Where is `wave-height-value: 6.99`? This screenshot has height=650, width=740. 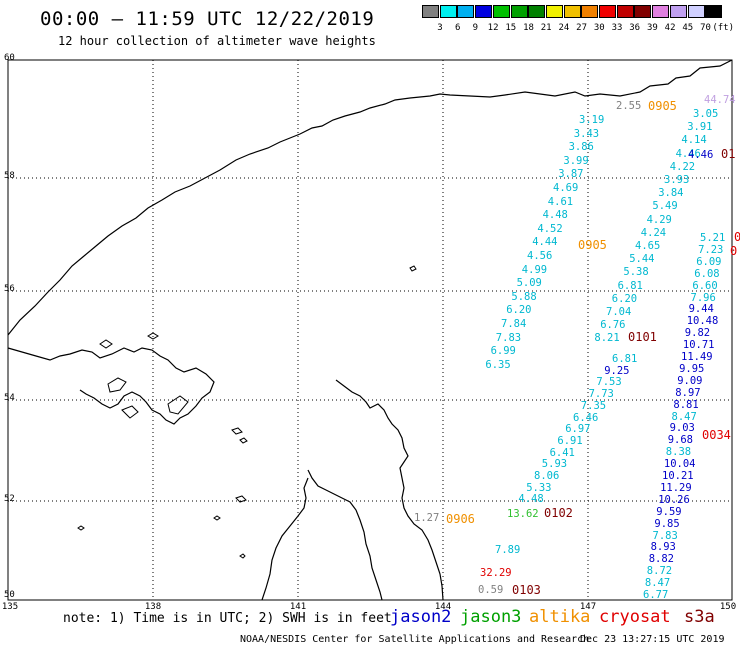 wave-height-value: 6.99 is located at coordinates (503, 351).